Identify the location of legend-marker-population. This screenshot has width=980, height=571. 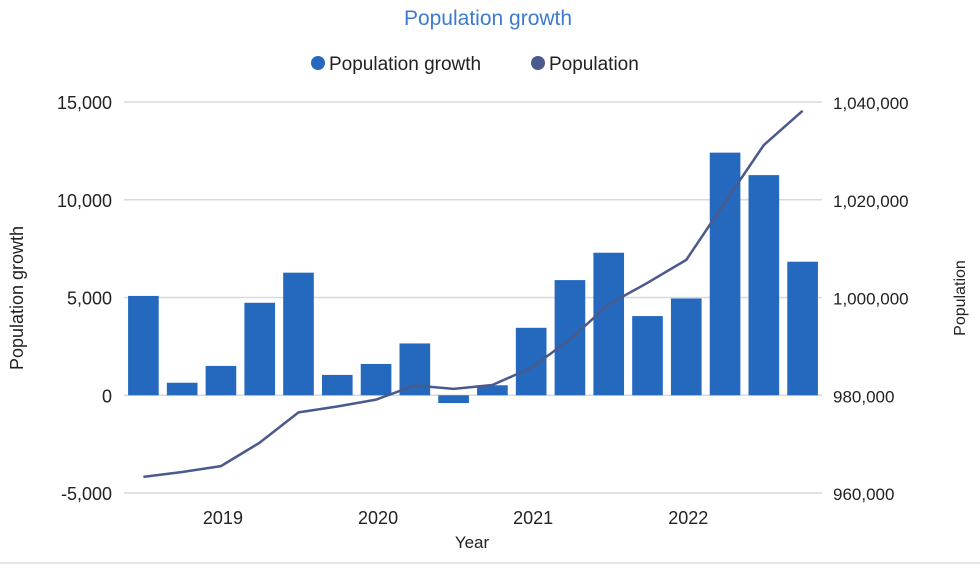
(538, 63).